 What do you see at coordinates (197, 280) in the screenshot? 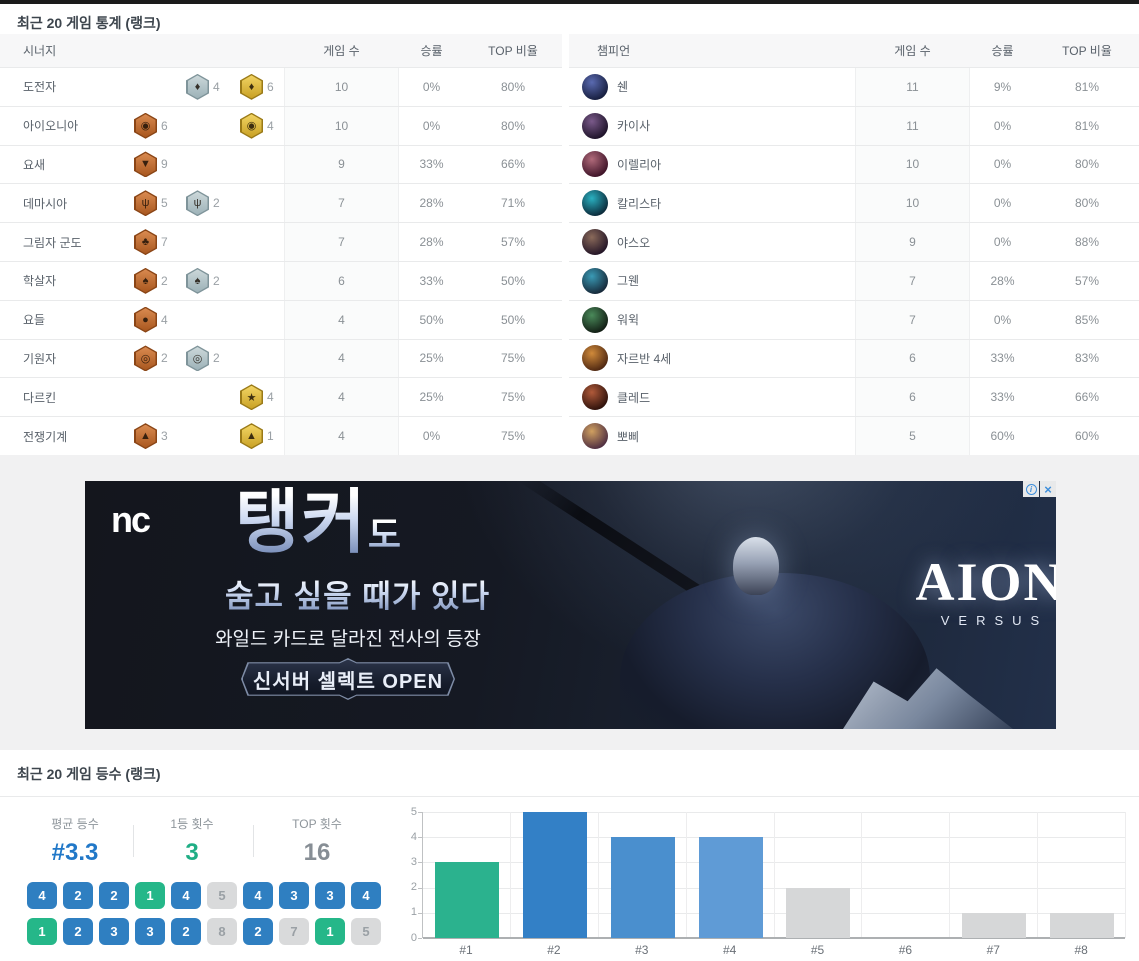
I see `slayer-trait-icon: ♠` at bounding box center [197, 280].